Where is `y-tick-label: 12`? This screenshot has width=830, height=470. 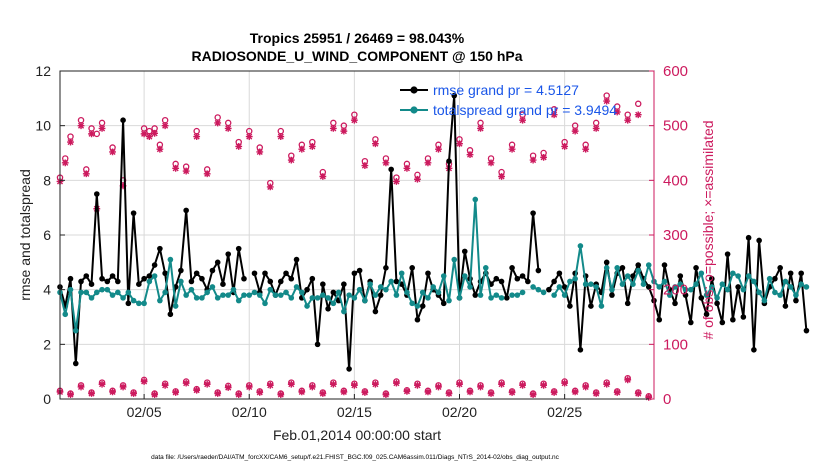 y-tick-label: 12 is located at coordinates (43, 71).